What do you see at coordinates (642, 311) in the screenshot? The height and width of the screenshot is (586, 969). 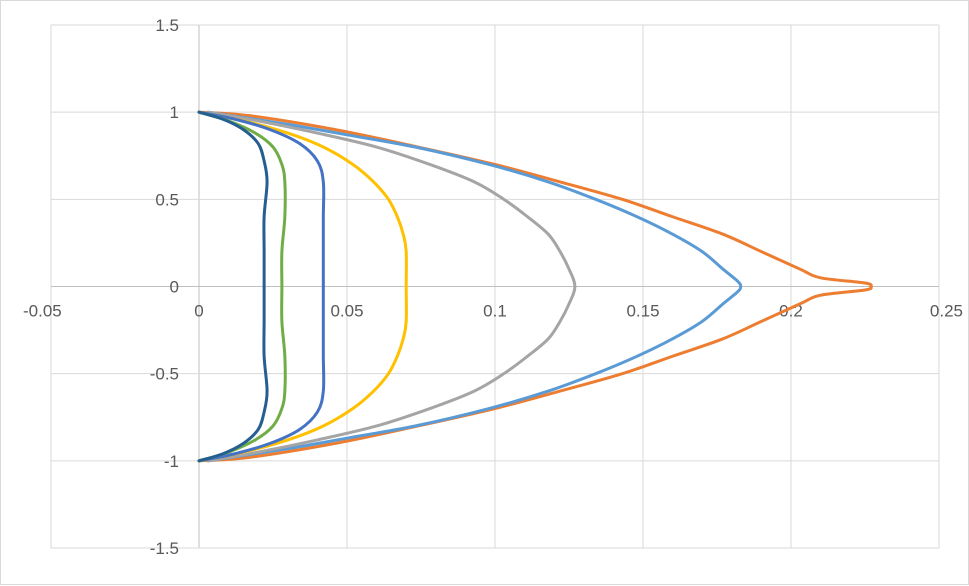 I see `x-tick-label: 0.15` at bounding box center [642, 311].